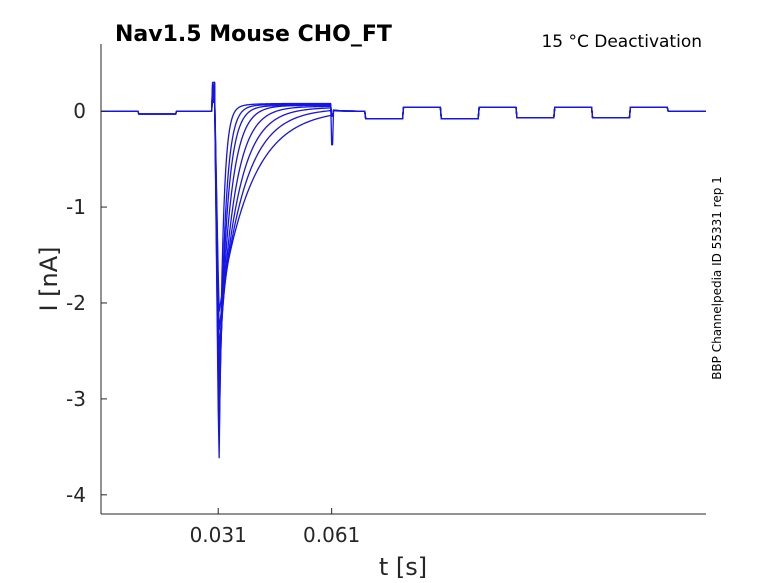  Describe the element at coordinates (79, 111) in the screenshot. I see `y-tick-label: 0` at that location.